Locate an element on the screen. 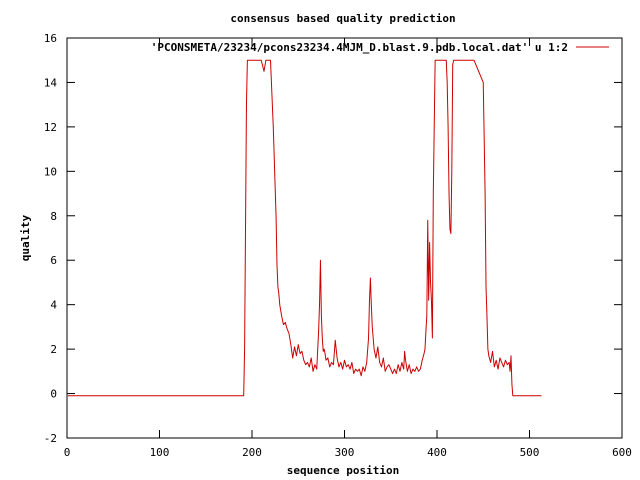 This screenshot has width=640, height=480. y-tick-label: -2 is located at coordinates (50, 438).